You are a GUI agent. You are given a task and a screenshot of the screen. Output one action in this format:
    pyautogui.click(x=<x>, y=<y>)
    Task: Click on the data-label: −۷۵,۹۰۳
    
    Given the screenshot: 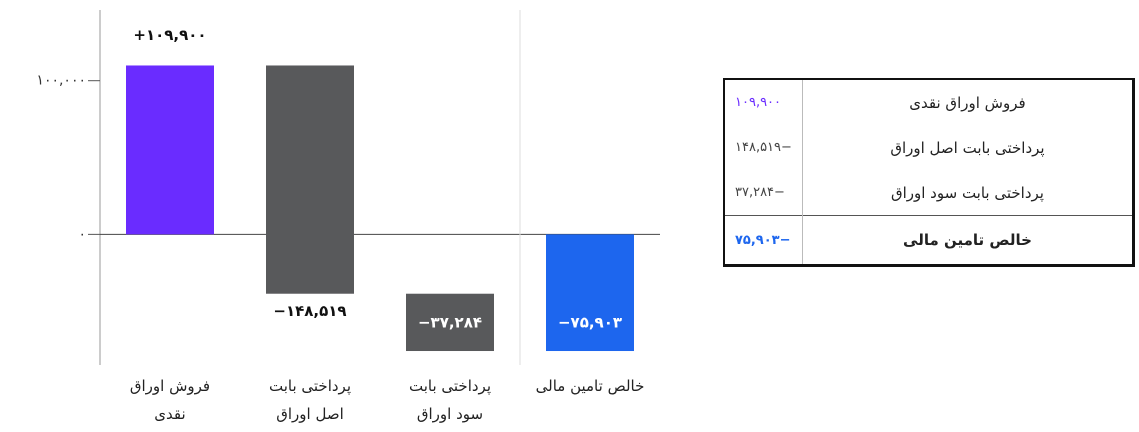 What is the action you would take?
    pyautogui.click(x=590, y=323)
    